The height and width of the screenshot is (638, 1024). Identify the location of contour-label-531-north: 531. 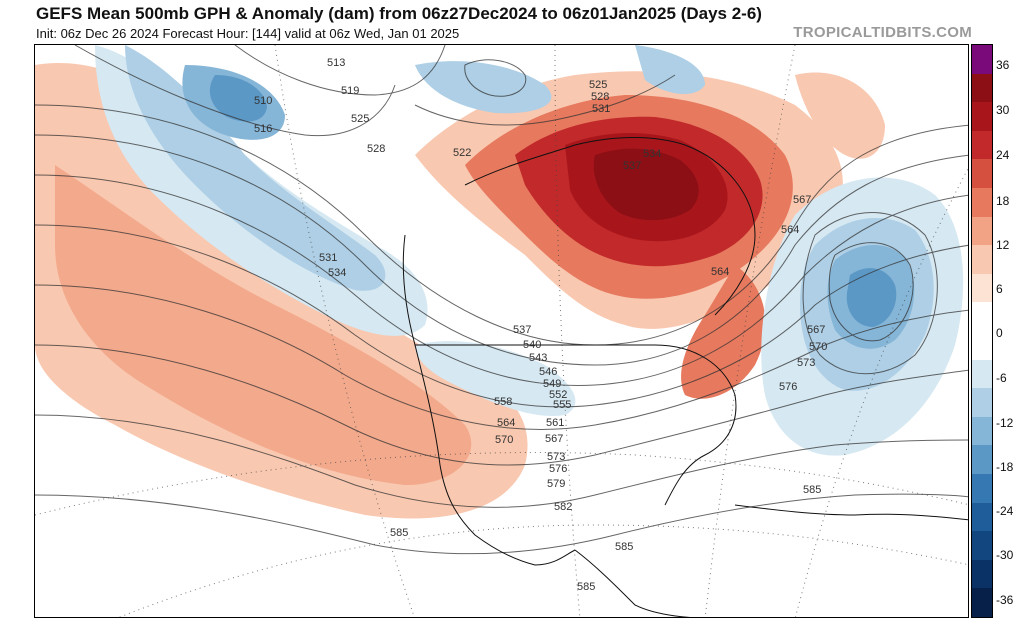
(601, 109).